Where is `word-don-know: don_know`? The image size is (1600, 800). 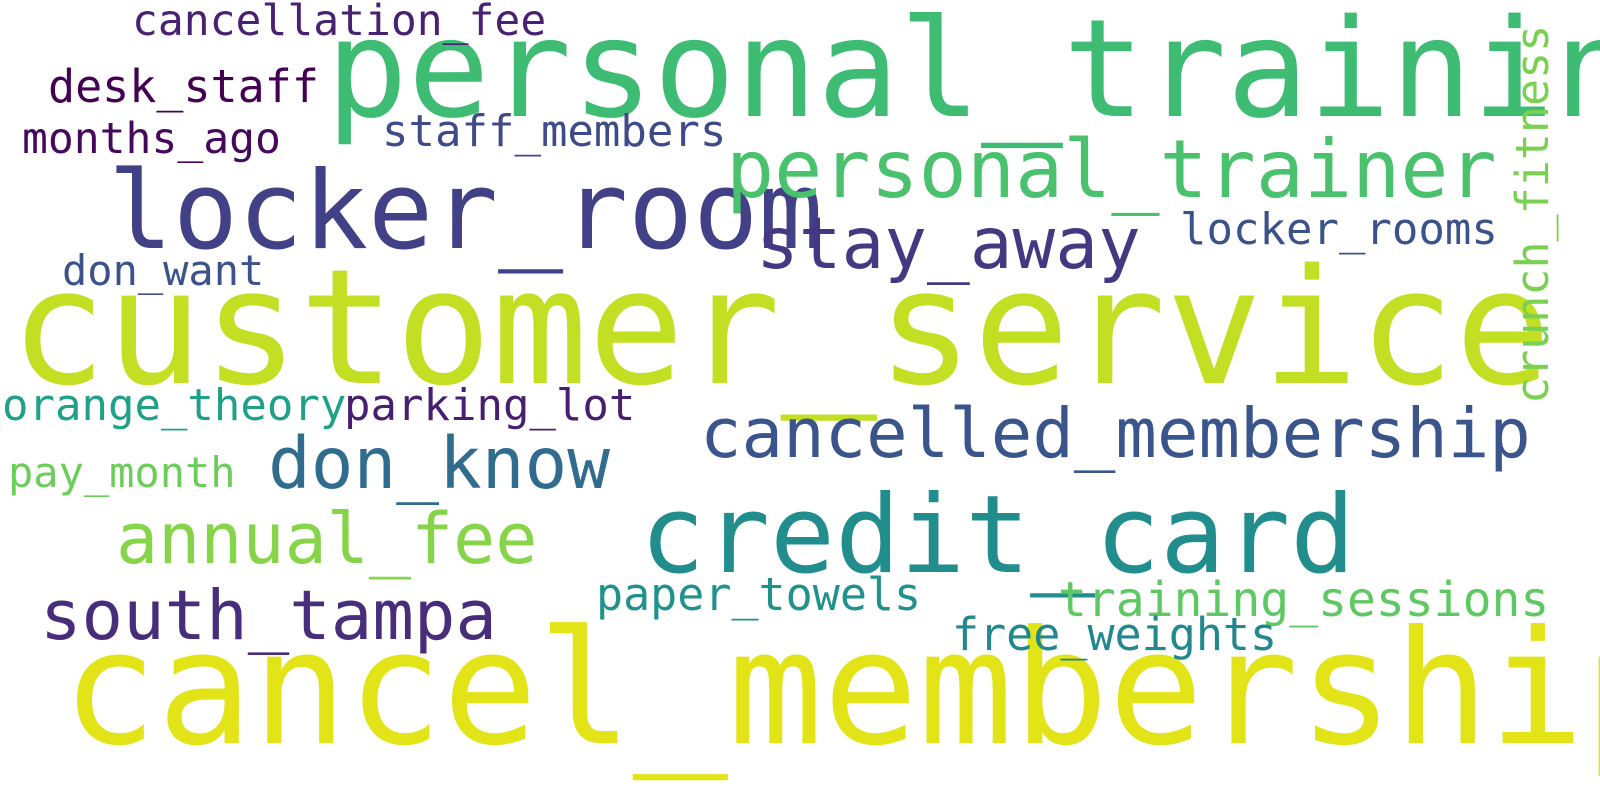 word-don-know: don_know is located at coordinates (439, 463).